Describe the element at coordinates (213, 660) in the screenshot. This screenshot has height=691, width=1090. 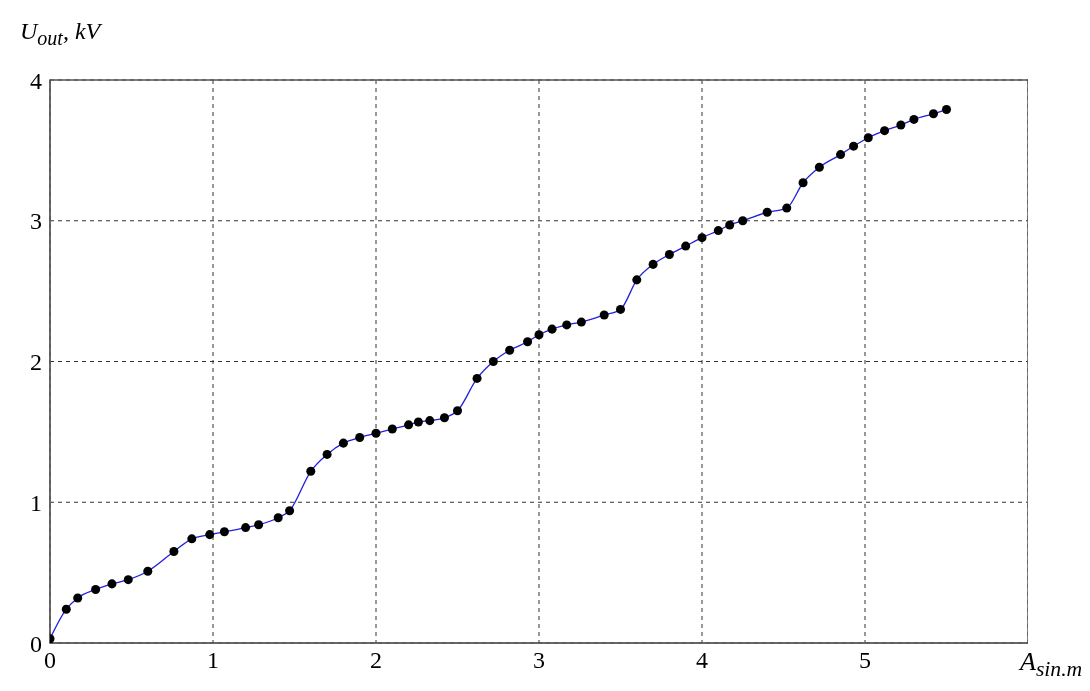
I see `x-tick-label: 1` at that location.